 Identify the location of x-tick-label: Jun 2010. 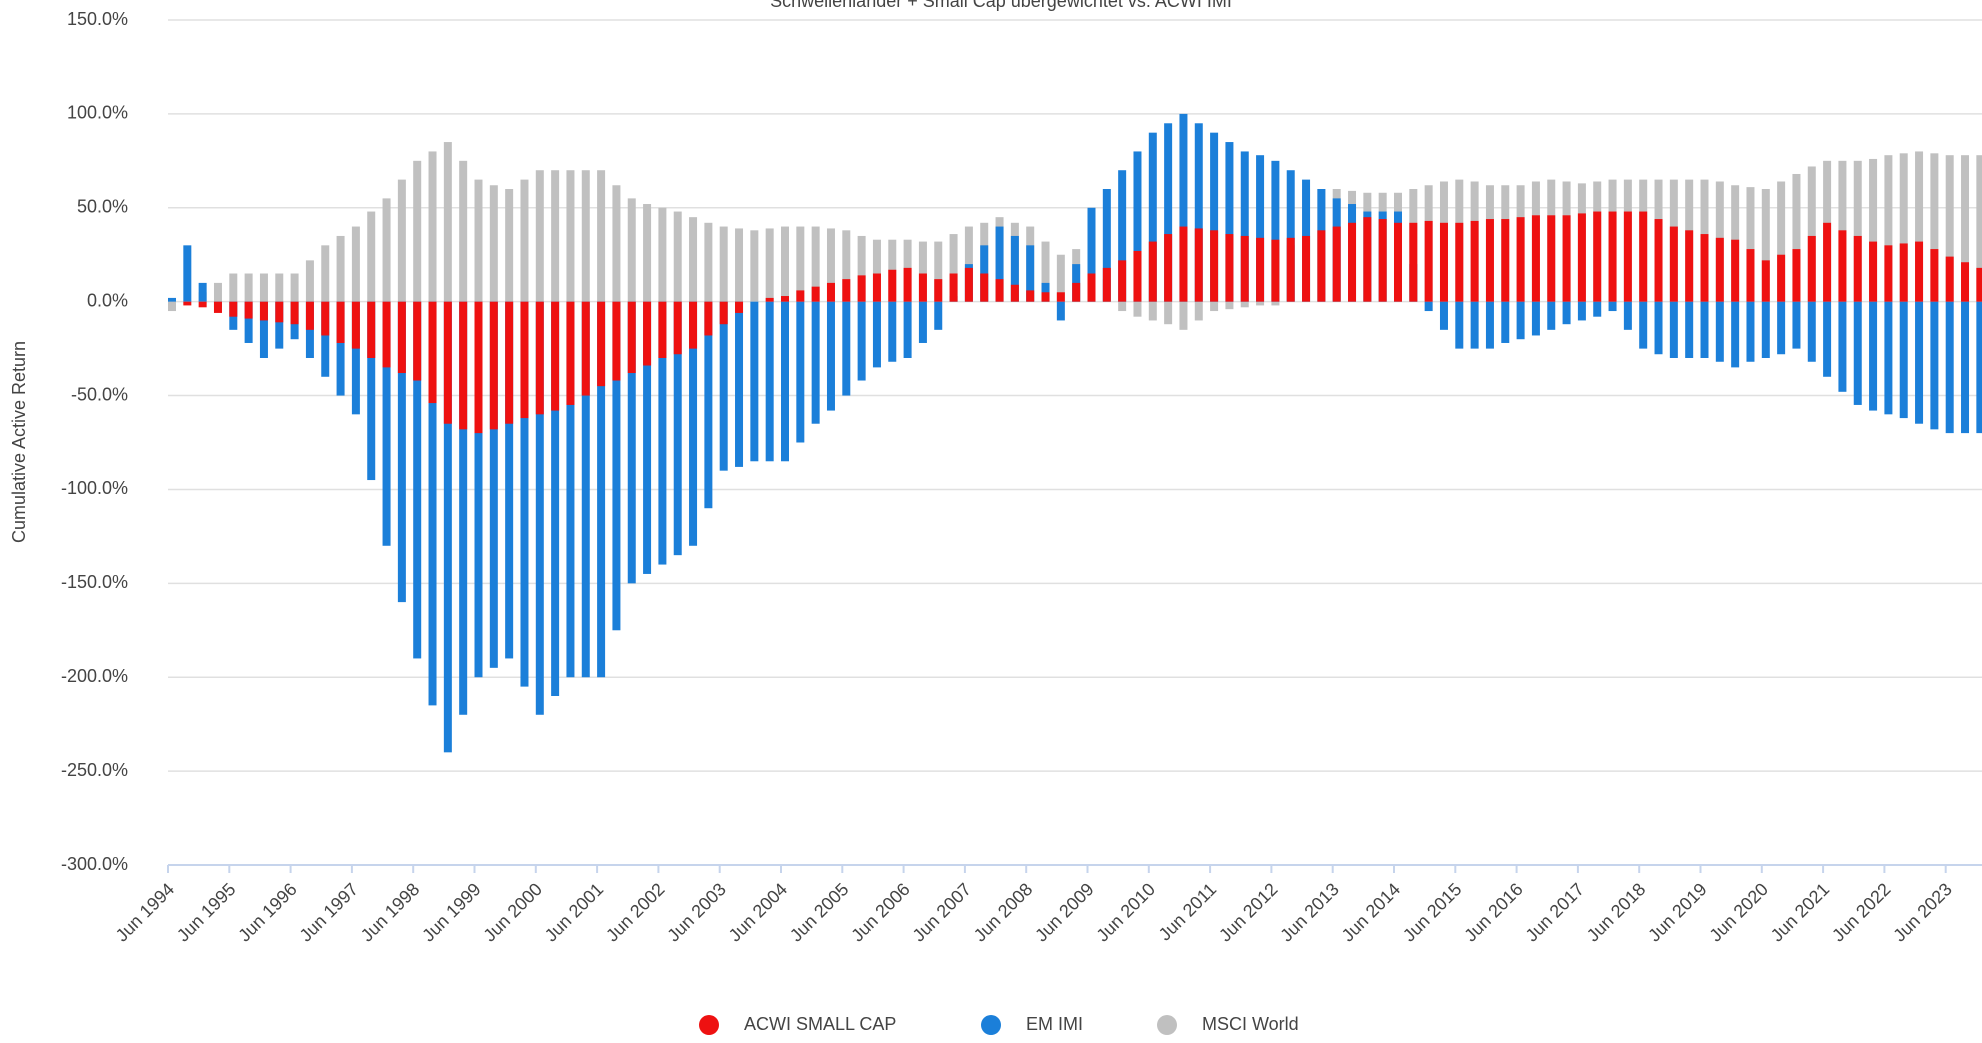
(1125, 912).